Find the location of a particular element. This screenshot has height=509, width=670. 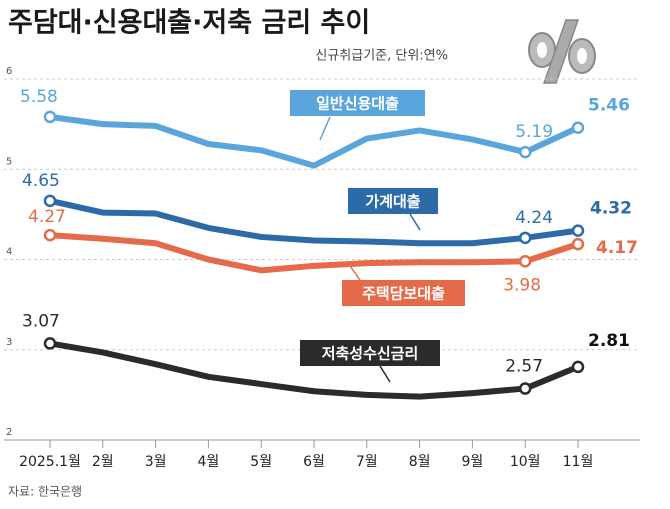

data-label: 3.98 is located at coordinates (522, 285).